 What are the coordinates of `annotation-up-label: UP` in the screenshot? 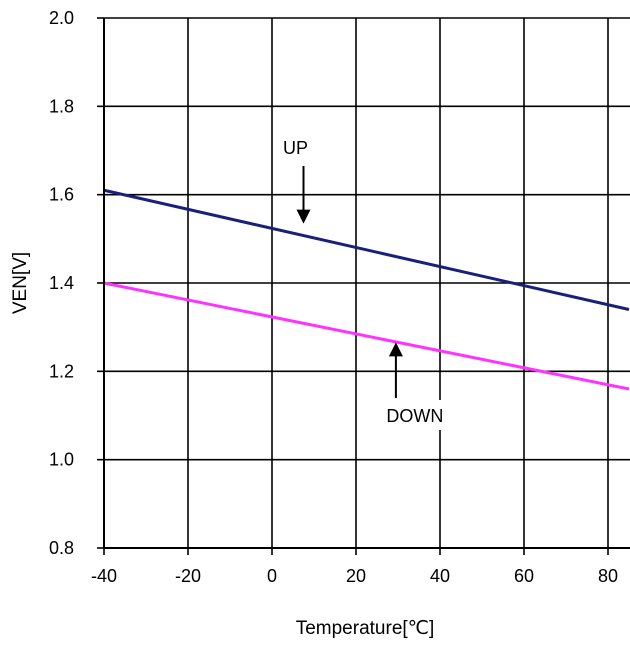 It's located at (295, 148).